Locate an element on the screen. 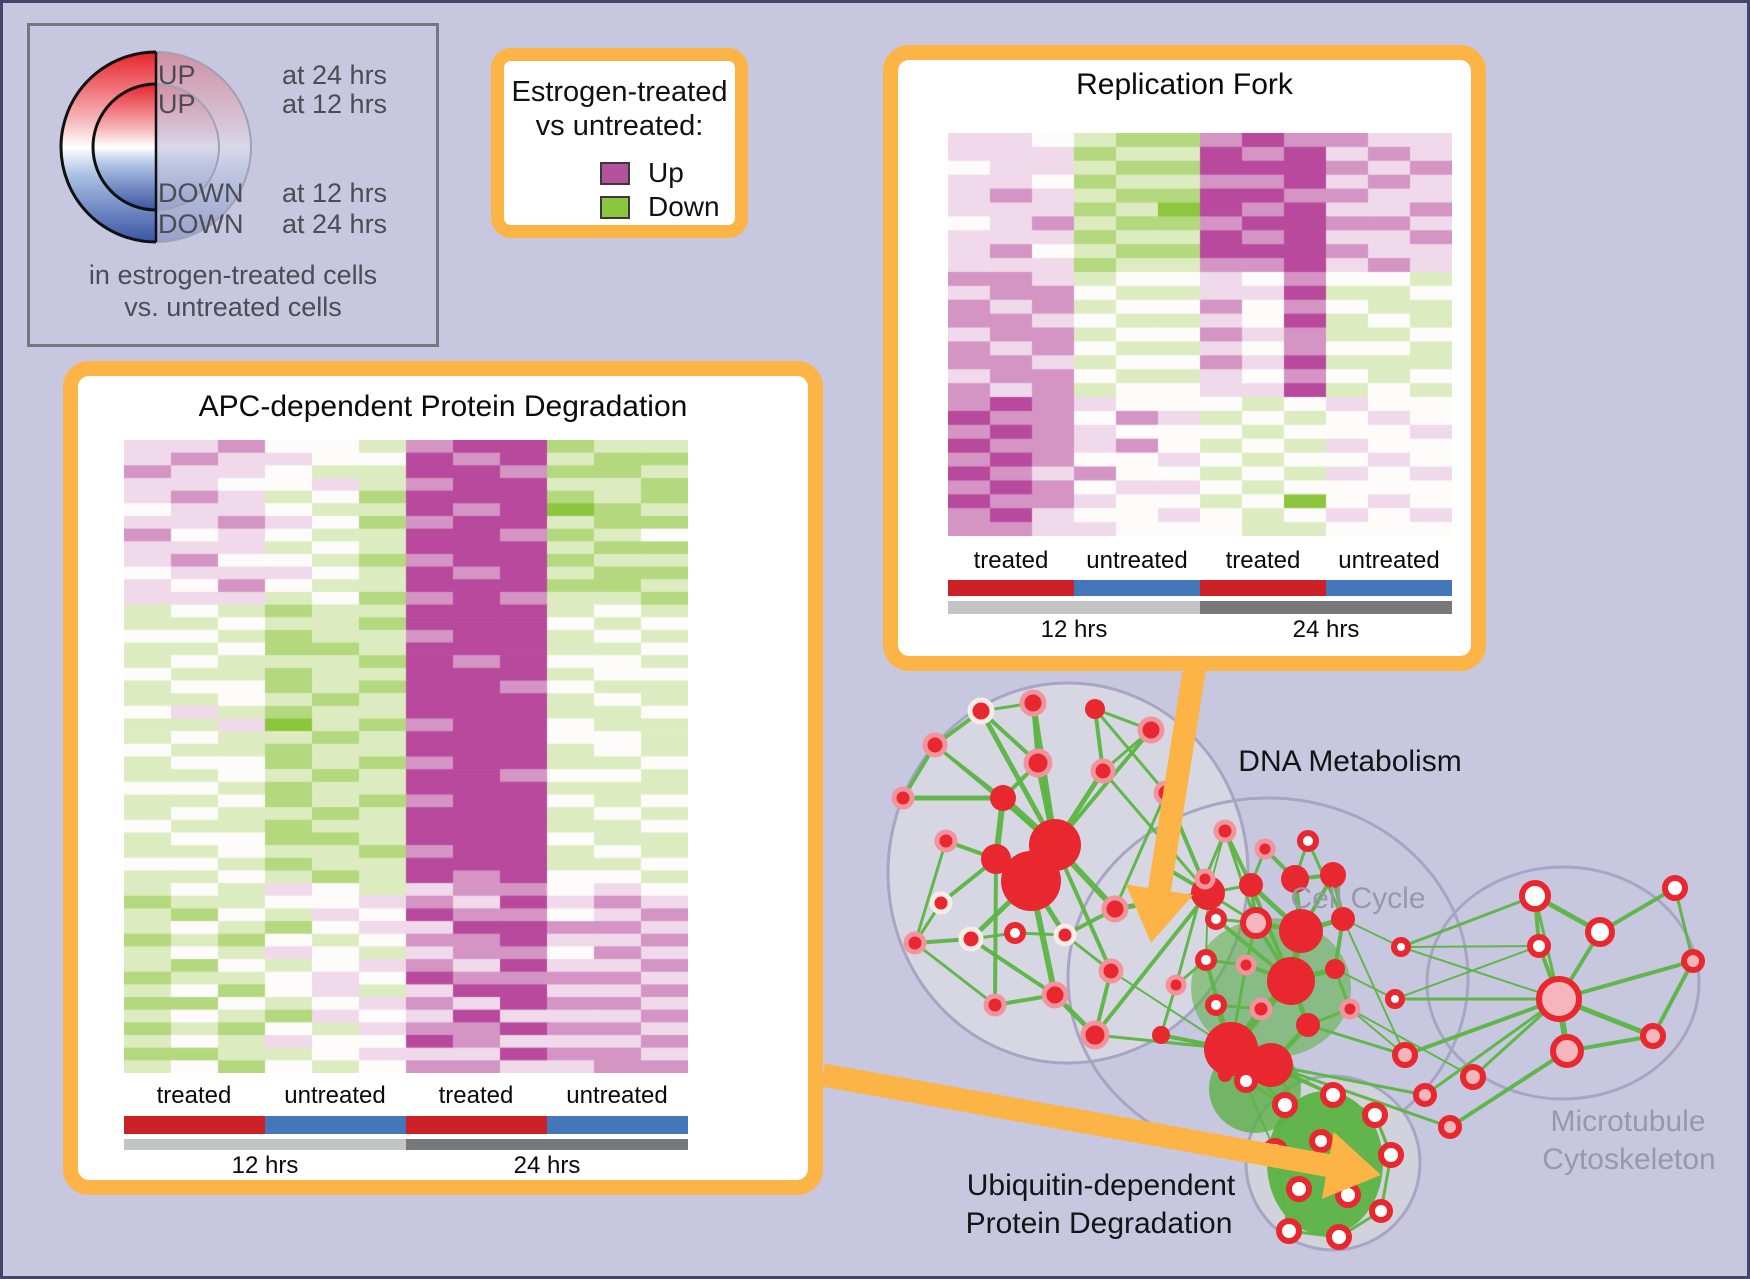 This screenshot has width=1750, height=1279. color-legend-title-line2: vs untreated: is located at coordinates (619, 126).